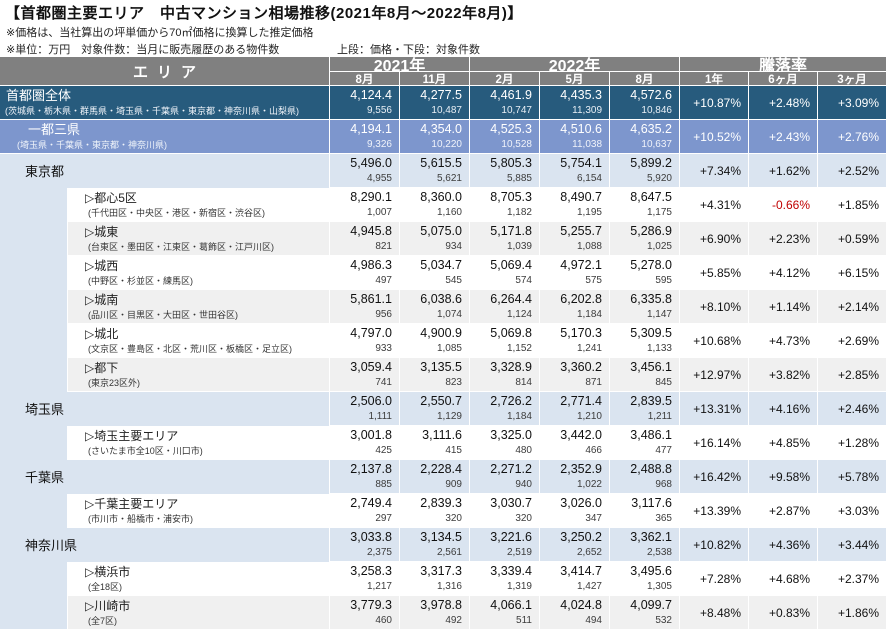 This screenshot has width=887, height=629. What do you see at coordinates (581, 571) in the screenshot?
I see `price-value: 3,414.7` at bounding box center [581, 571].